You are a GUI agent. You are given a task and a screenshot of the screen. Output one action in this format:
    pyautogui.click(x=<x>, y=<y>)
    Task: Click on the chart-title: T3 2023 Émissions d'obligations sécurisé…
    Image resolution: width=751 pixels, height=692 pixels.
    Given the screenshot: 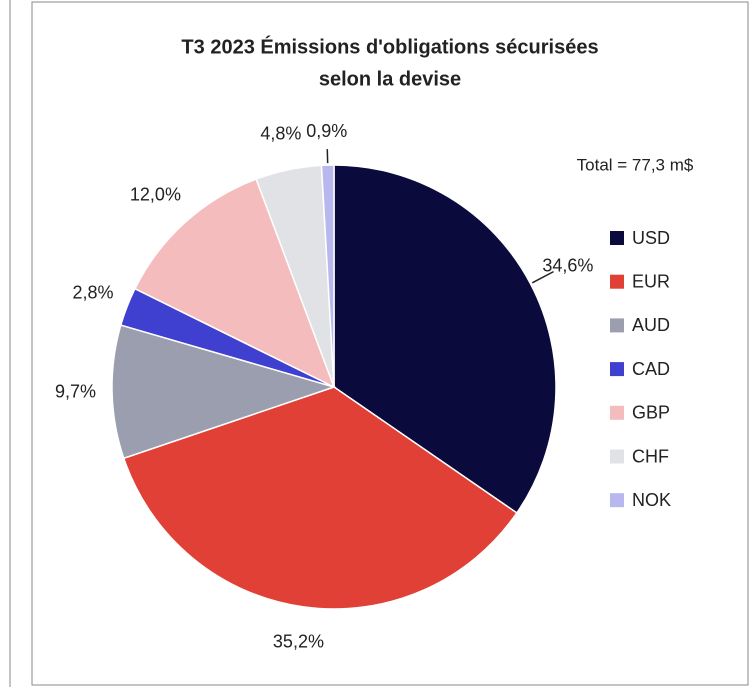 What is the action you would take?
    pyautogui.click(x=389, y=46)
    